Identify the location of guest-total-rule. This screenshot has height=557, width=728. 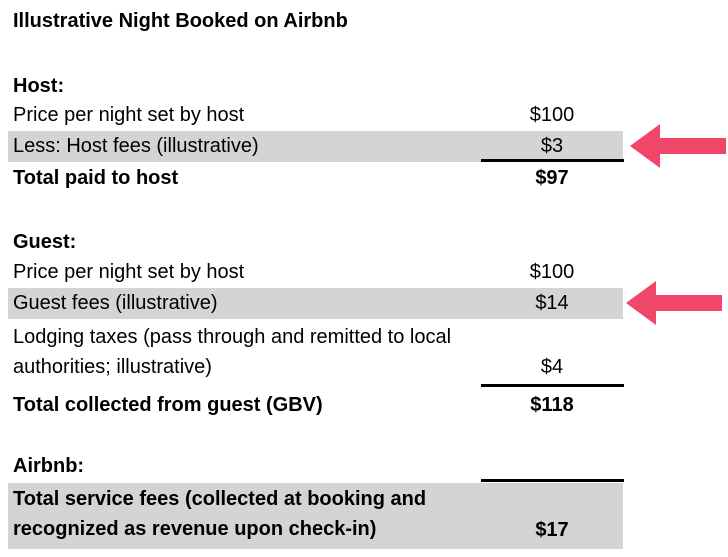
(552, 385).